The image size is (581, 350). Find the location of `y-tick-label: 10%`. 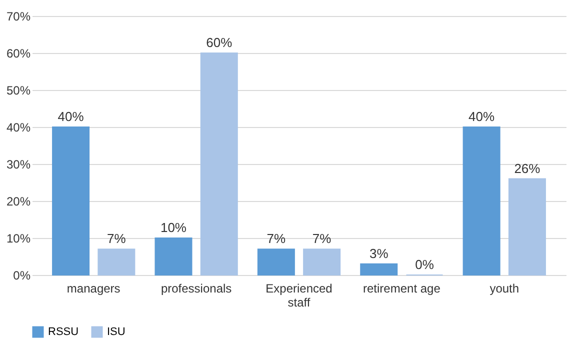

y-tick-label: 10% is located at coordinates (18, 239).